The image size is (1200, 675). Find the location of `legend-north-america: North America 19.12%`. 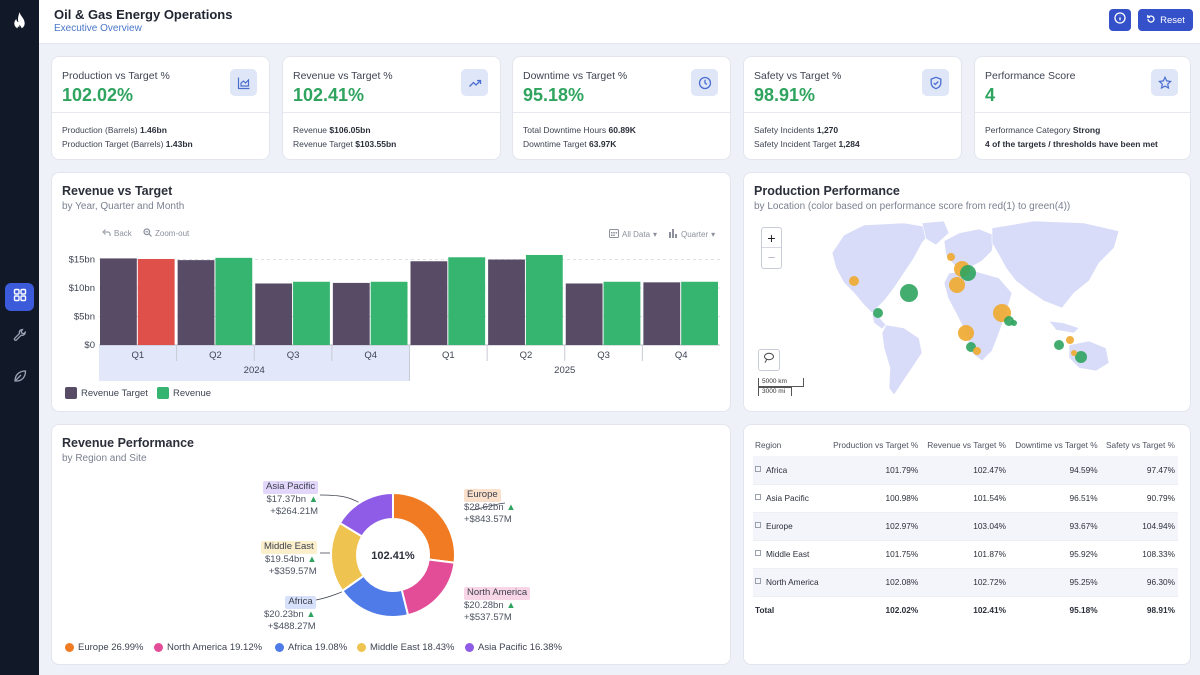

legend-north-america: North America 19.12% is located at coordinates (208, 647).